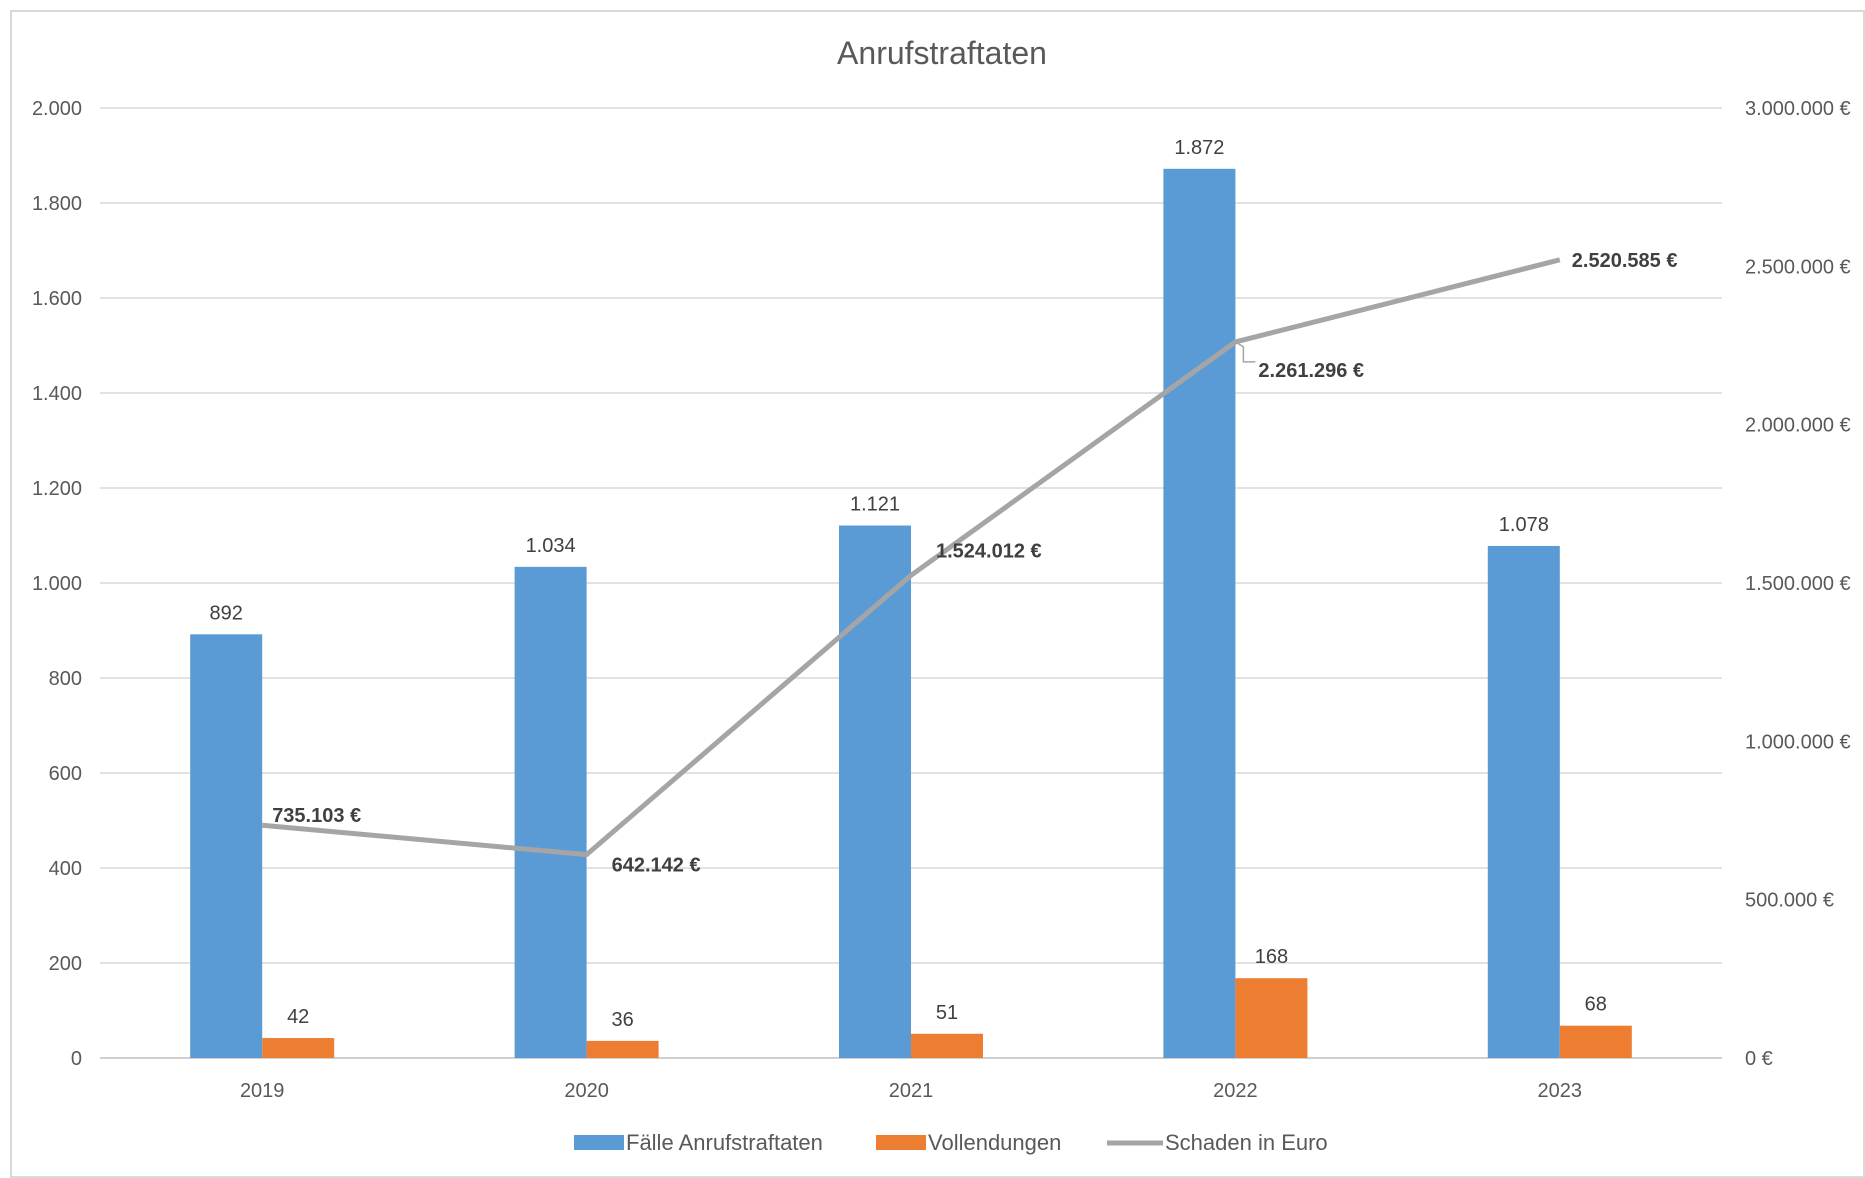  I want to click on bar-data-label: 51, so click(947, 1013).